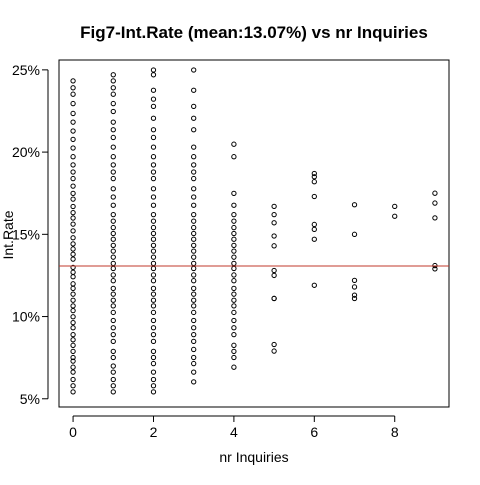 Image resolution: width=480 pixels, height=485 pixels. What do you see at coordinates (234, 432) in the screenshot?
I see `x-tick-label: 4` at bounding box center [234, 432].